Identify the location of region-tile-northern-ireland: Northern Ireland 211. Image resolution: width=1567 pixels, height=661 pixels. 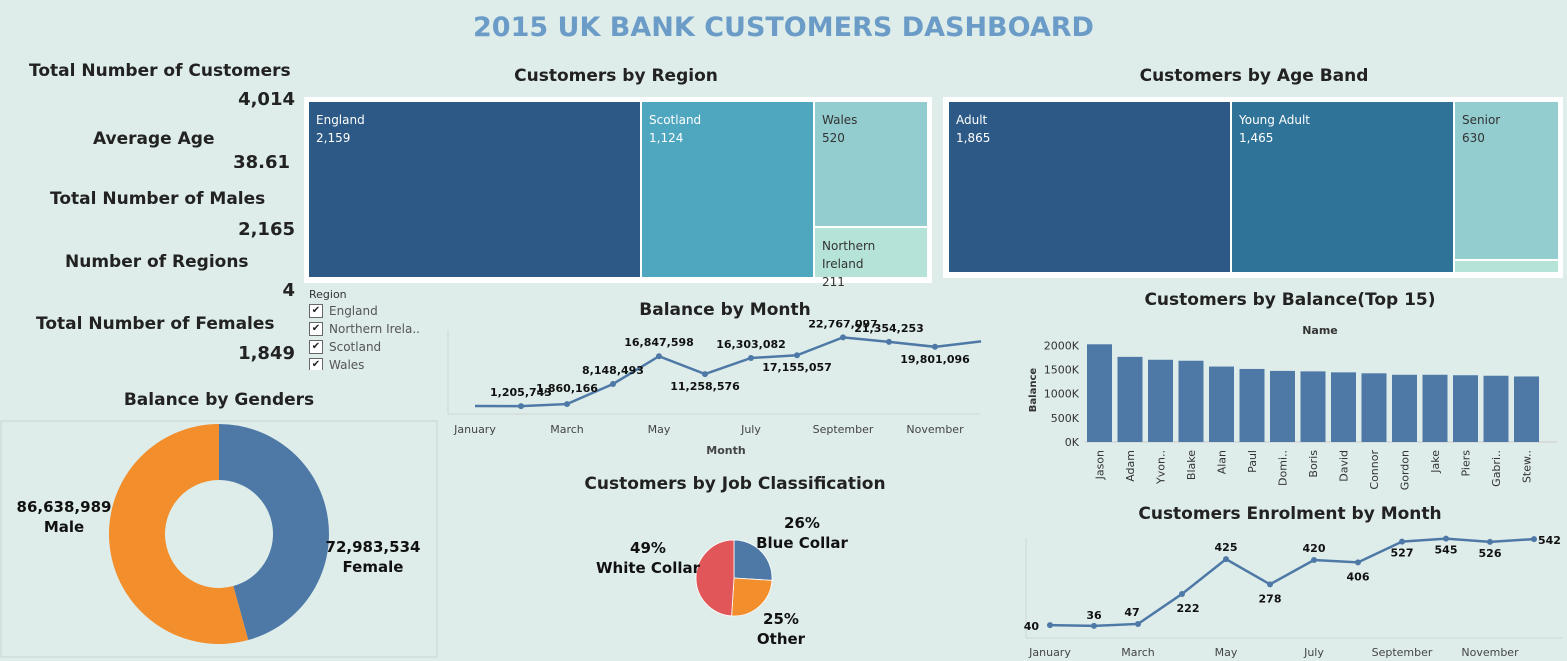
(871, 258).